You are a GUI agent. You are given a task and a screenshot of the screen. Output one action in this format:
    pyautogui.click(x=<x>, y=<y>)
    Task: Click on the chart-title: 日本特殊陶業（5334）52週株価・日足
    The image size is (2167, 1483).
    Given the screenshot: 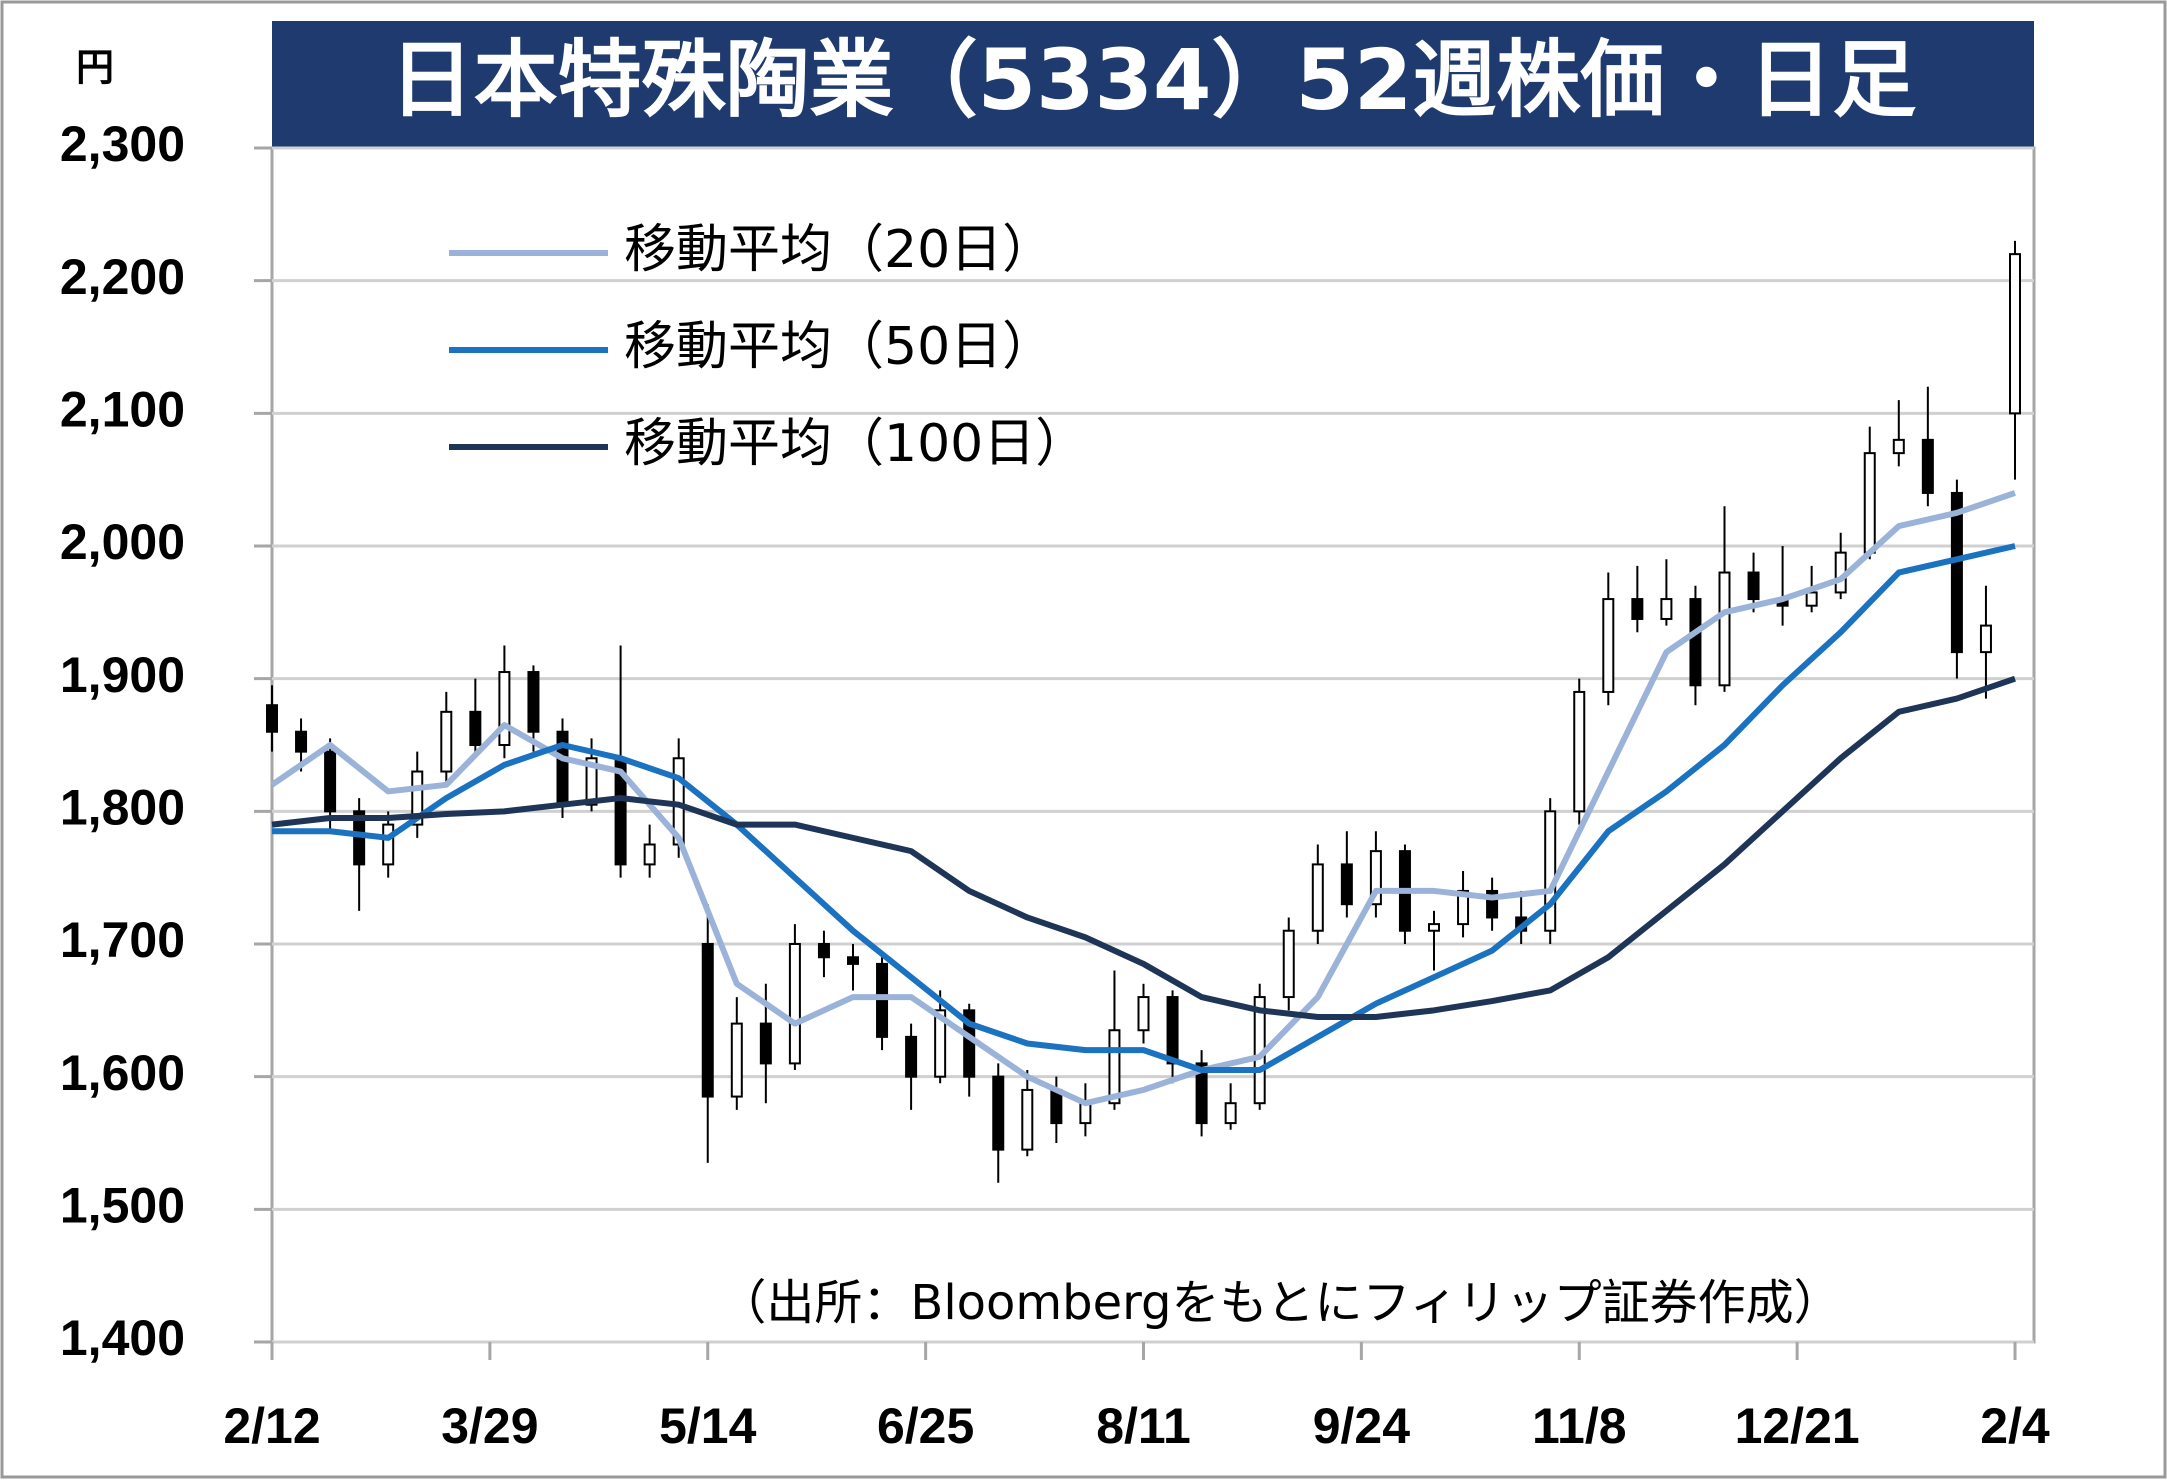 What is the action you would take?
    pyautogui.click(x=1153, y=80)
    